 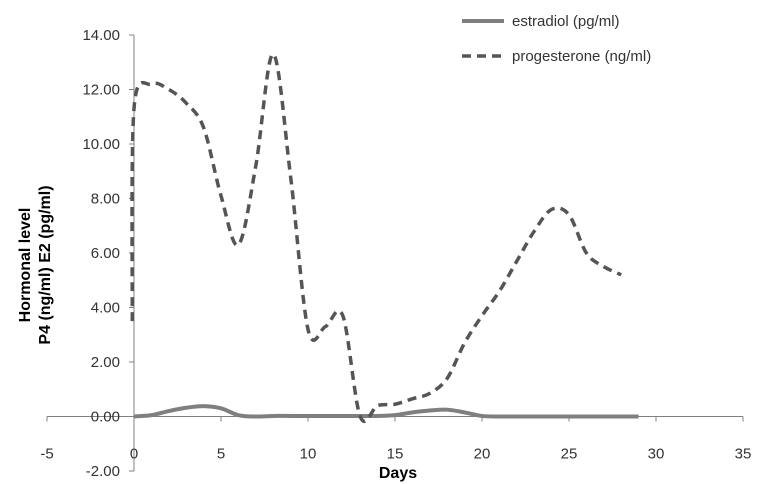 What do you see at coordinates (101, 144) in the screenshot?
I see `y-tick-label: 10.00` at bounding box center [101, 144].